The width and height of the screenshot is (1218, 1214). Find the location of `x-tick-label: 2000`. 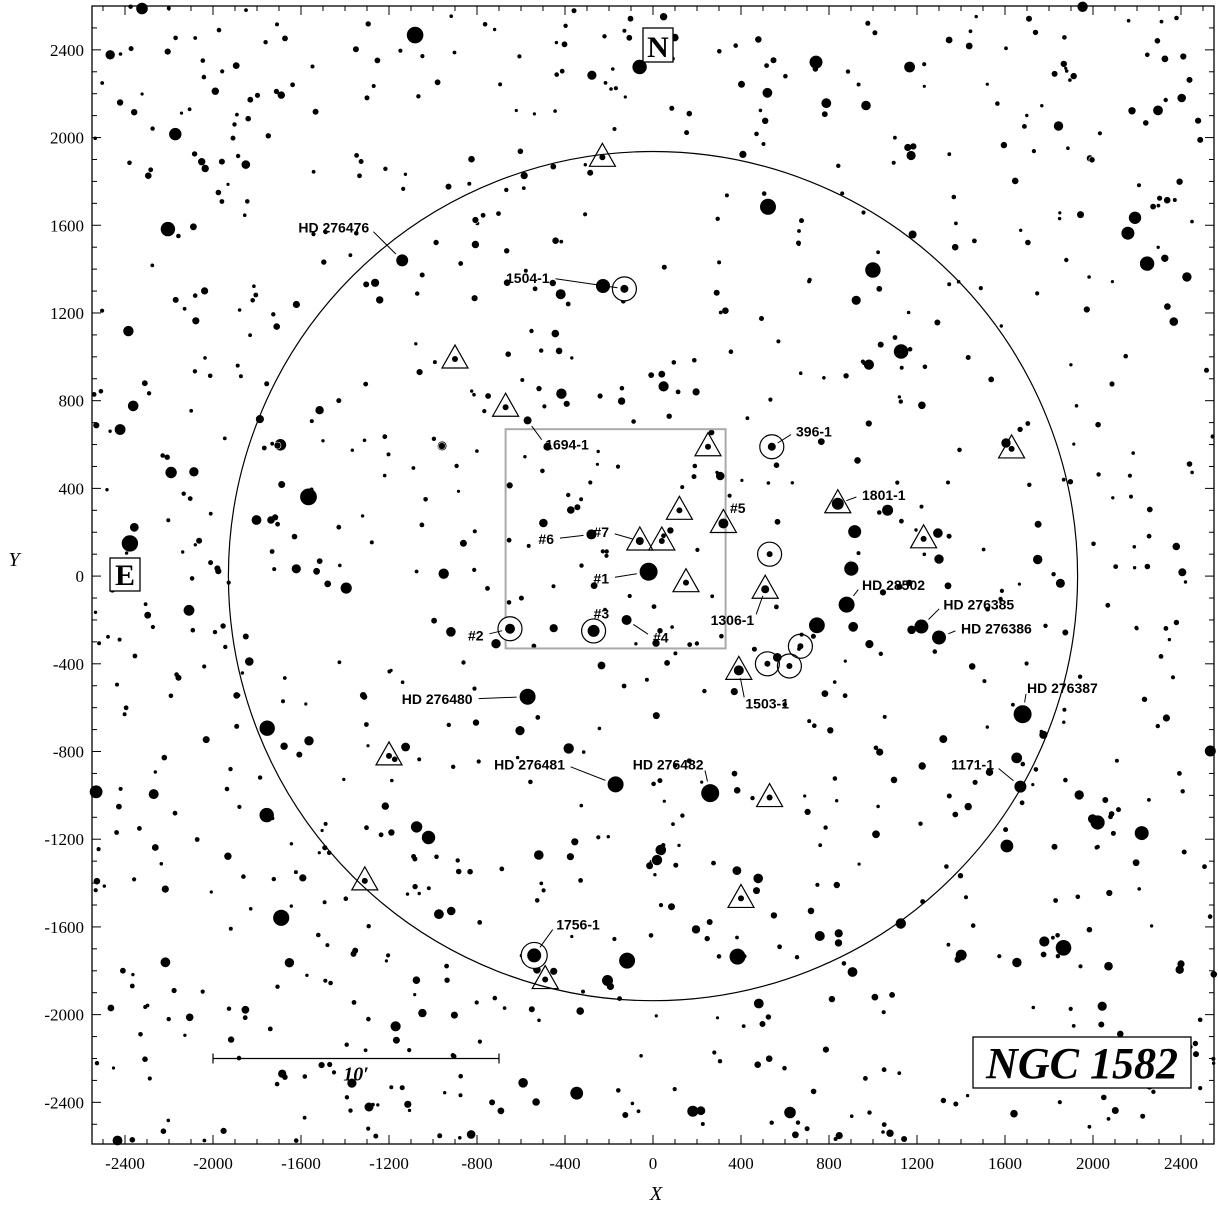

x-tick-label: 2000 is located at coordinates (1093, 1163).